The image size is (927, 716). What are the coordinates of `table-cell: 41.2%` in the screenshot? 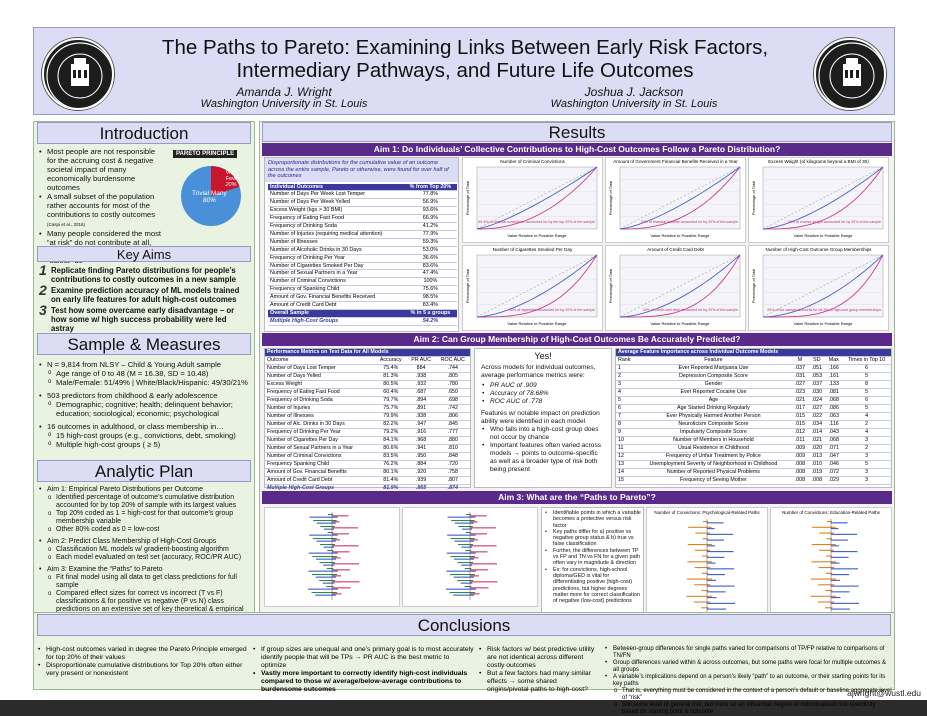 It's located at (430, 226).